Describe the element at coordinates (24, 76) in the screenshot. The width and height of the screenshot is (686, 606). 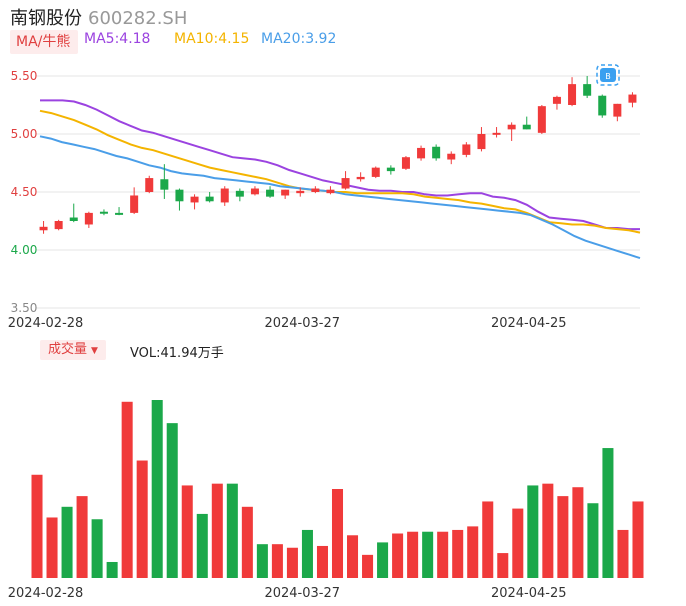
I see `price-y-tick-label: 5.50` at that location.